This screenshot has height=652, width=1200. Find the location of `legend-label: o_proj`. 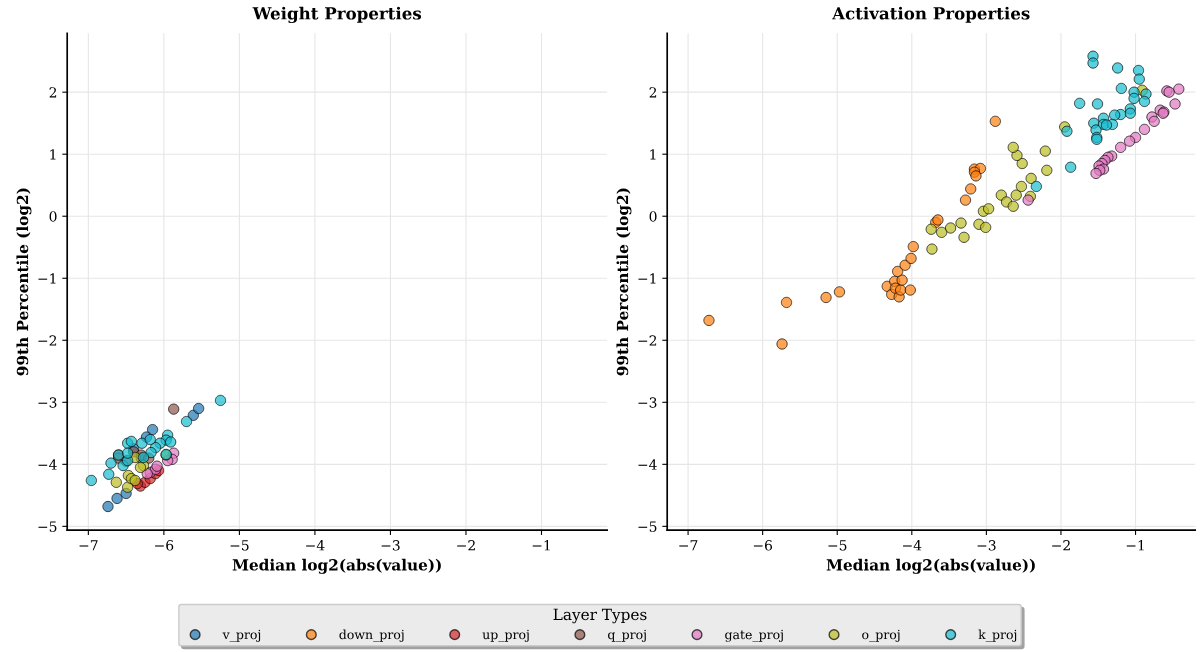

legend-label: o_proj is located at coordinates (881, 635).